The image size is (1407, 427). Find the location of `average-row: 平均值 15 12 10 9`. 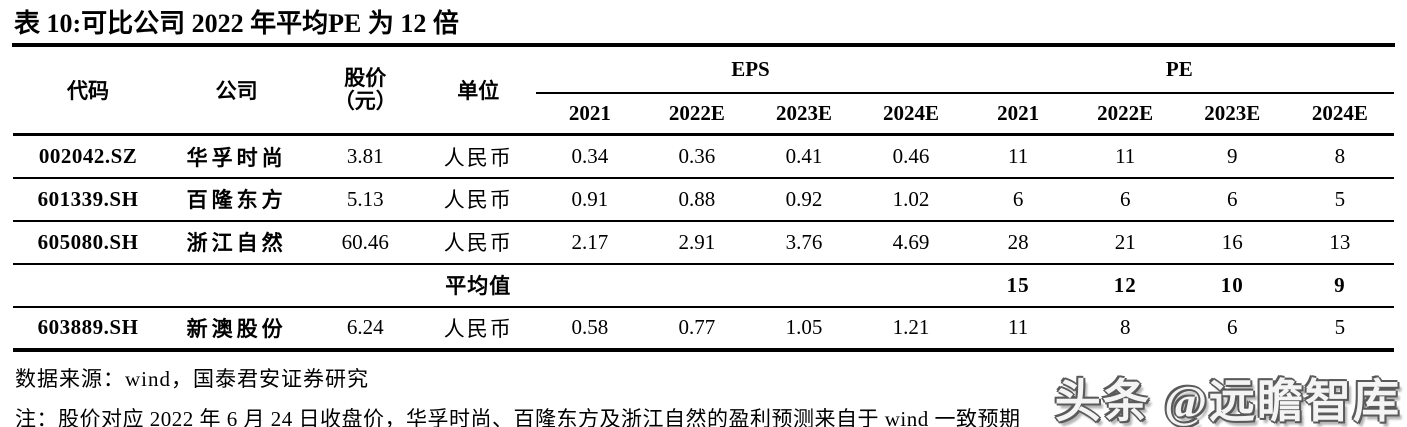

average-row: 平均值 15 12 10 9 is located at coordinates (703, 285).